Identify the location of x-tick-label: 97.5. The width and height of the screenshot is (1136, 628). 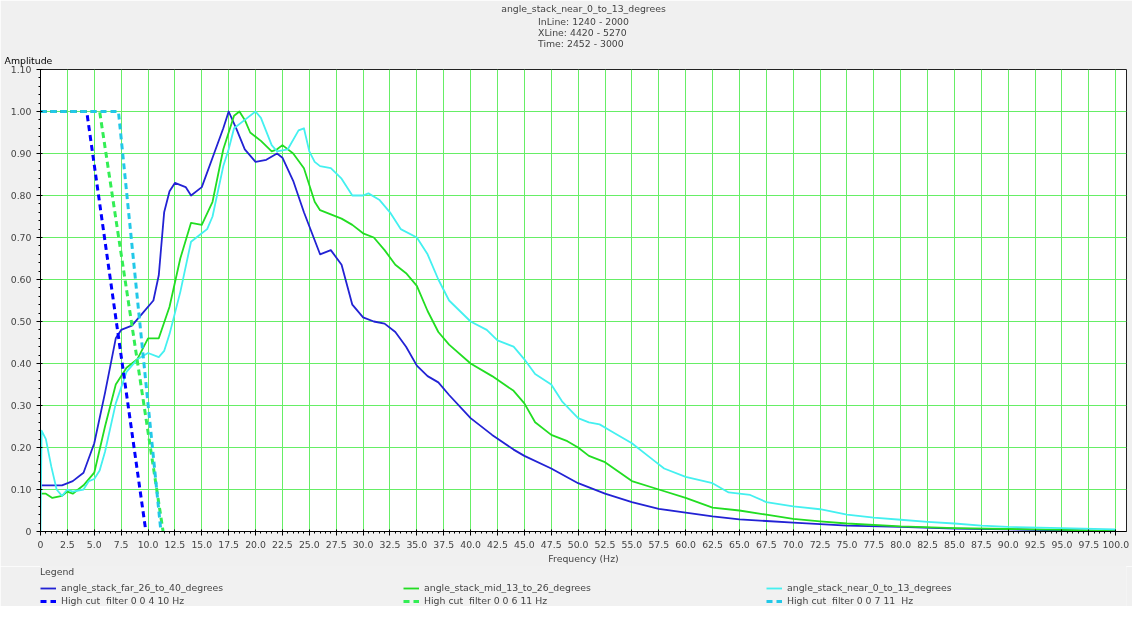
(1089, 544).